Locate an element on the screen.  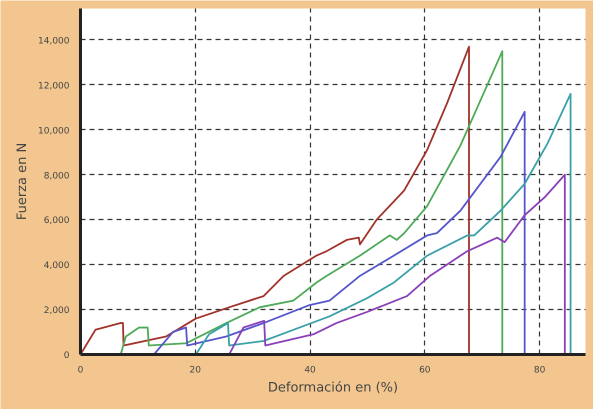
y-tick-label: 0 is located at coordinates (67, 356).